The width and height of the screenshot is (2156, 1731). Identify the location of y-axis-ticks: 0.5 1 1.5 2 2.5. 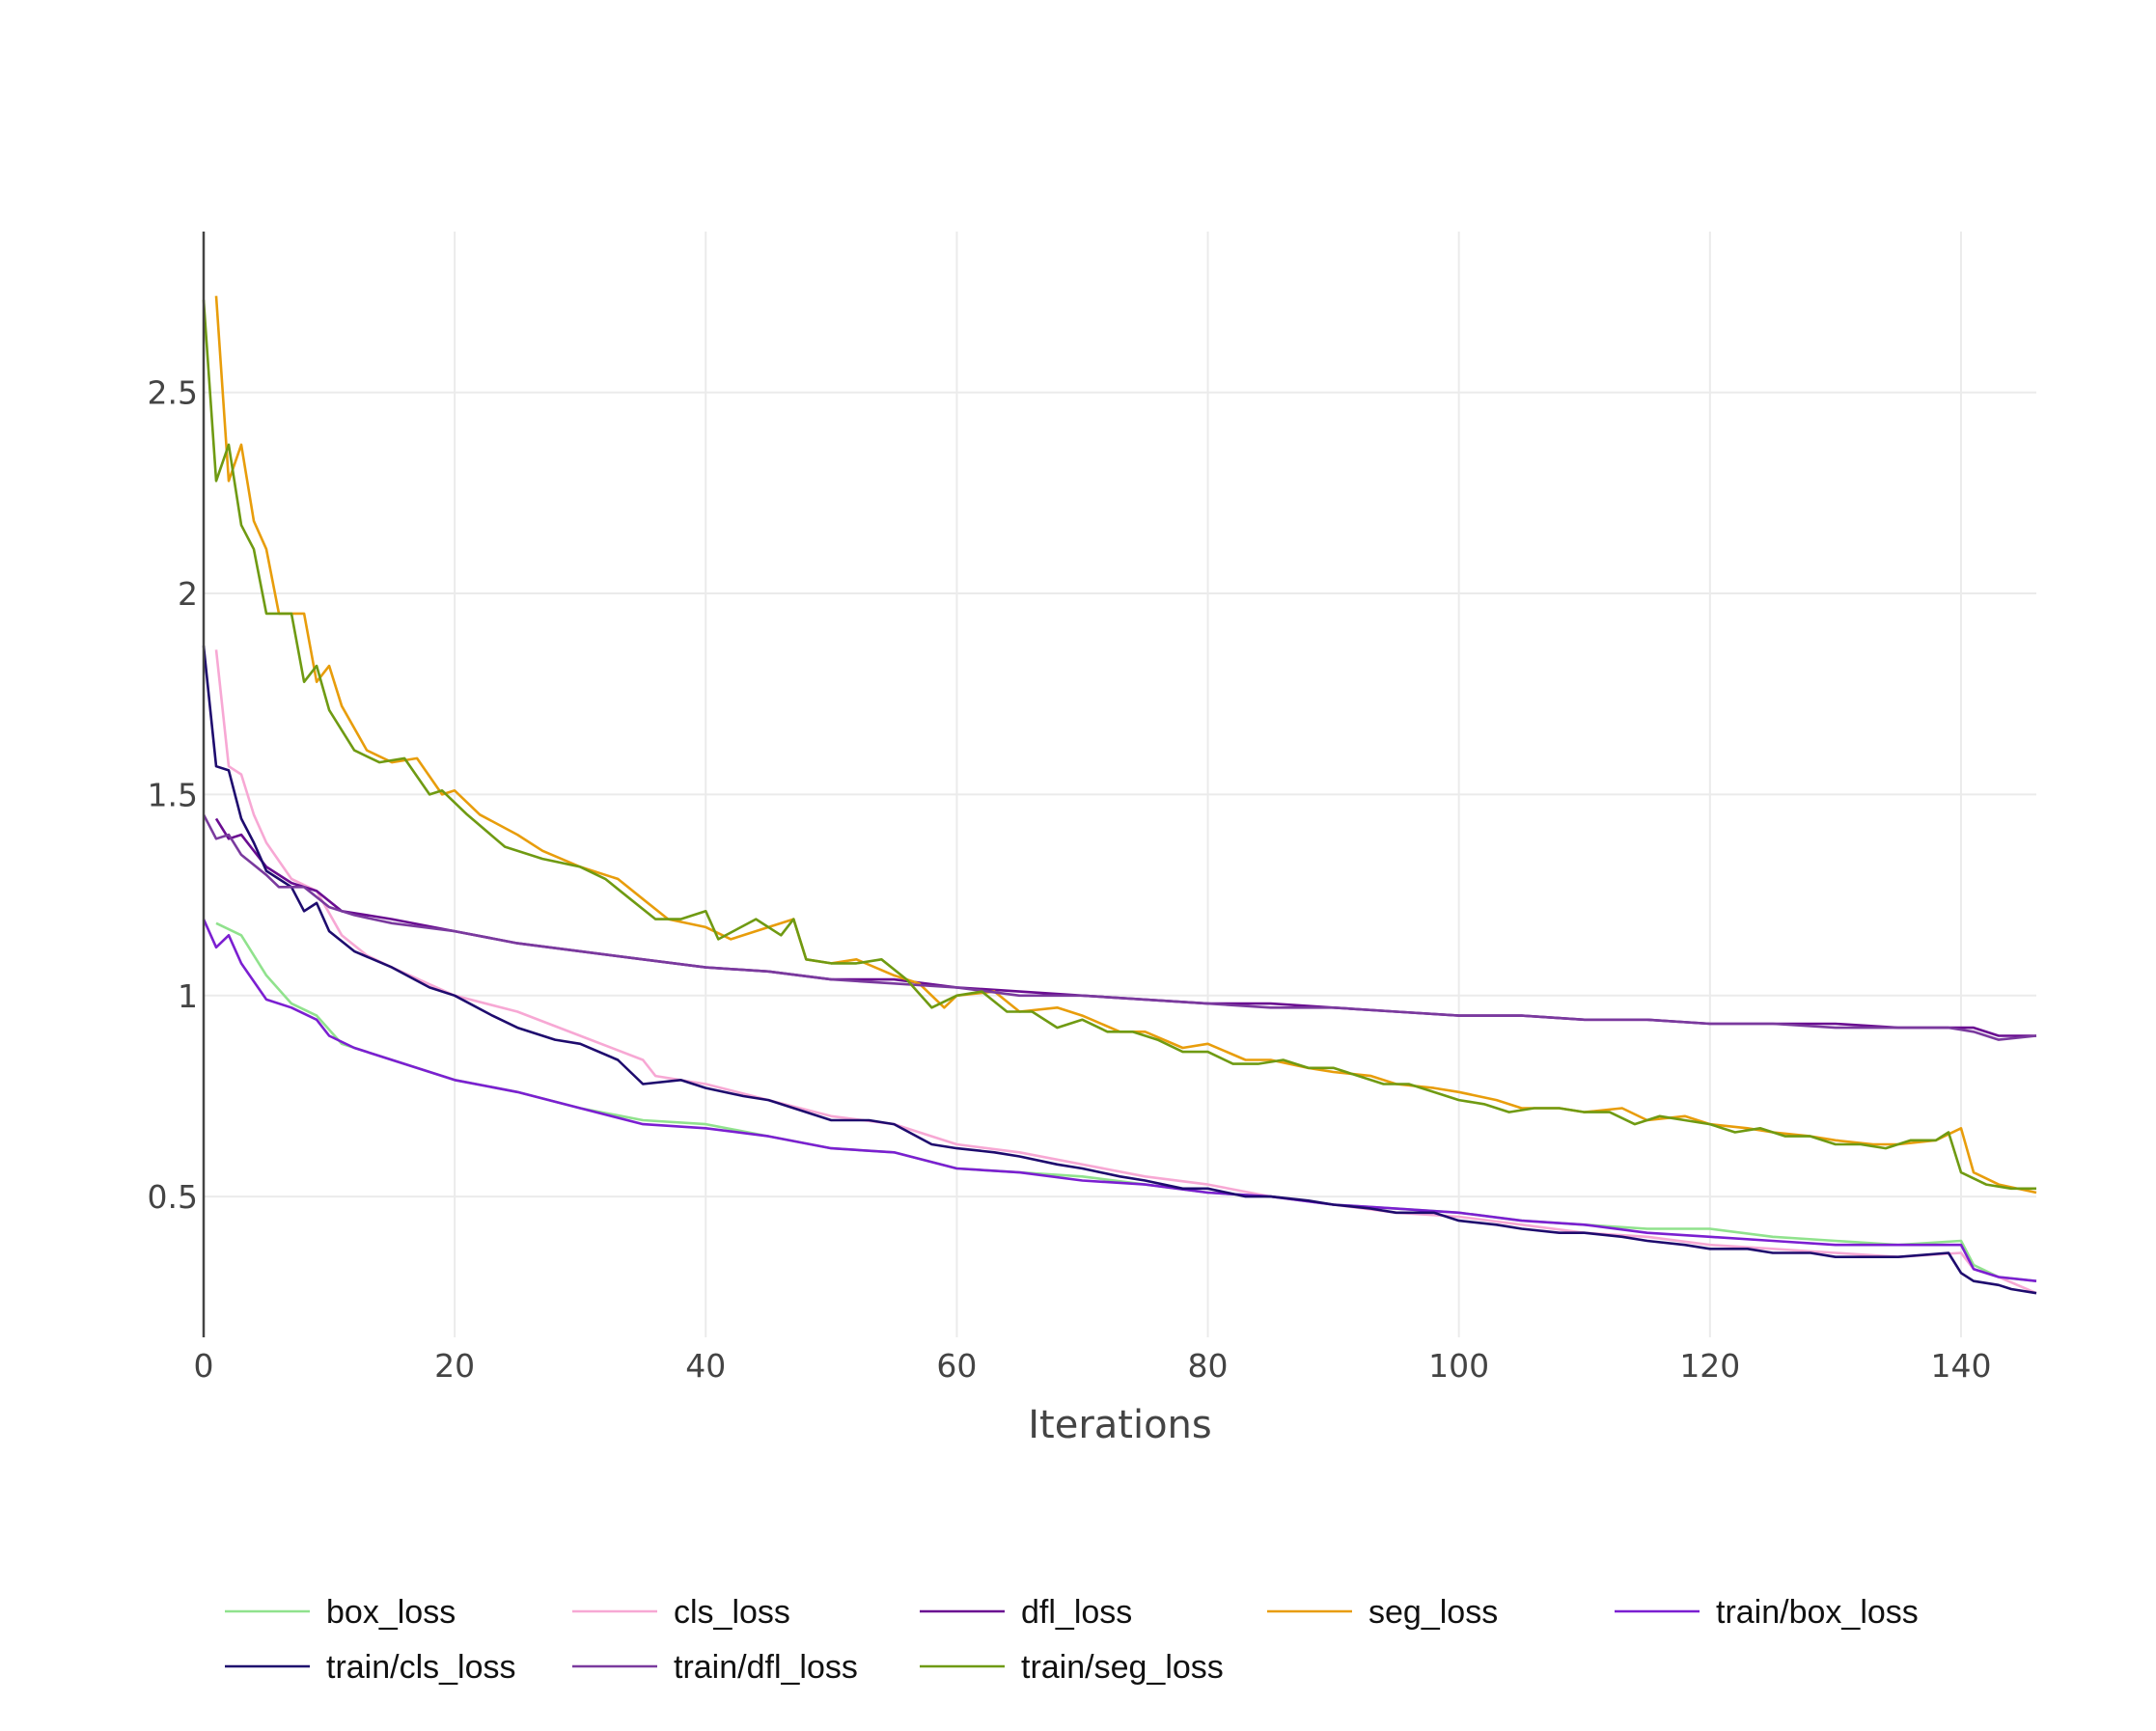
(173, 795).